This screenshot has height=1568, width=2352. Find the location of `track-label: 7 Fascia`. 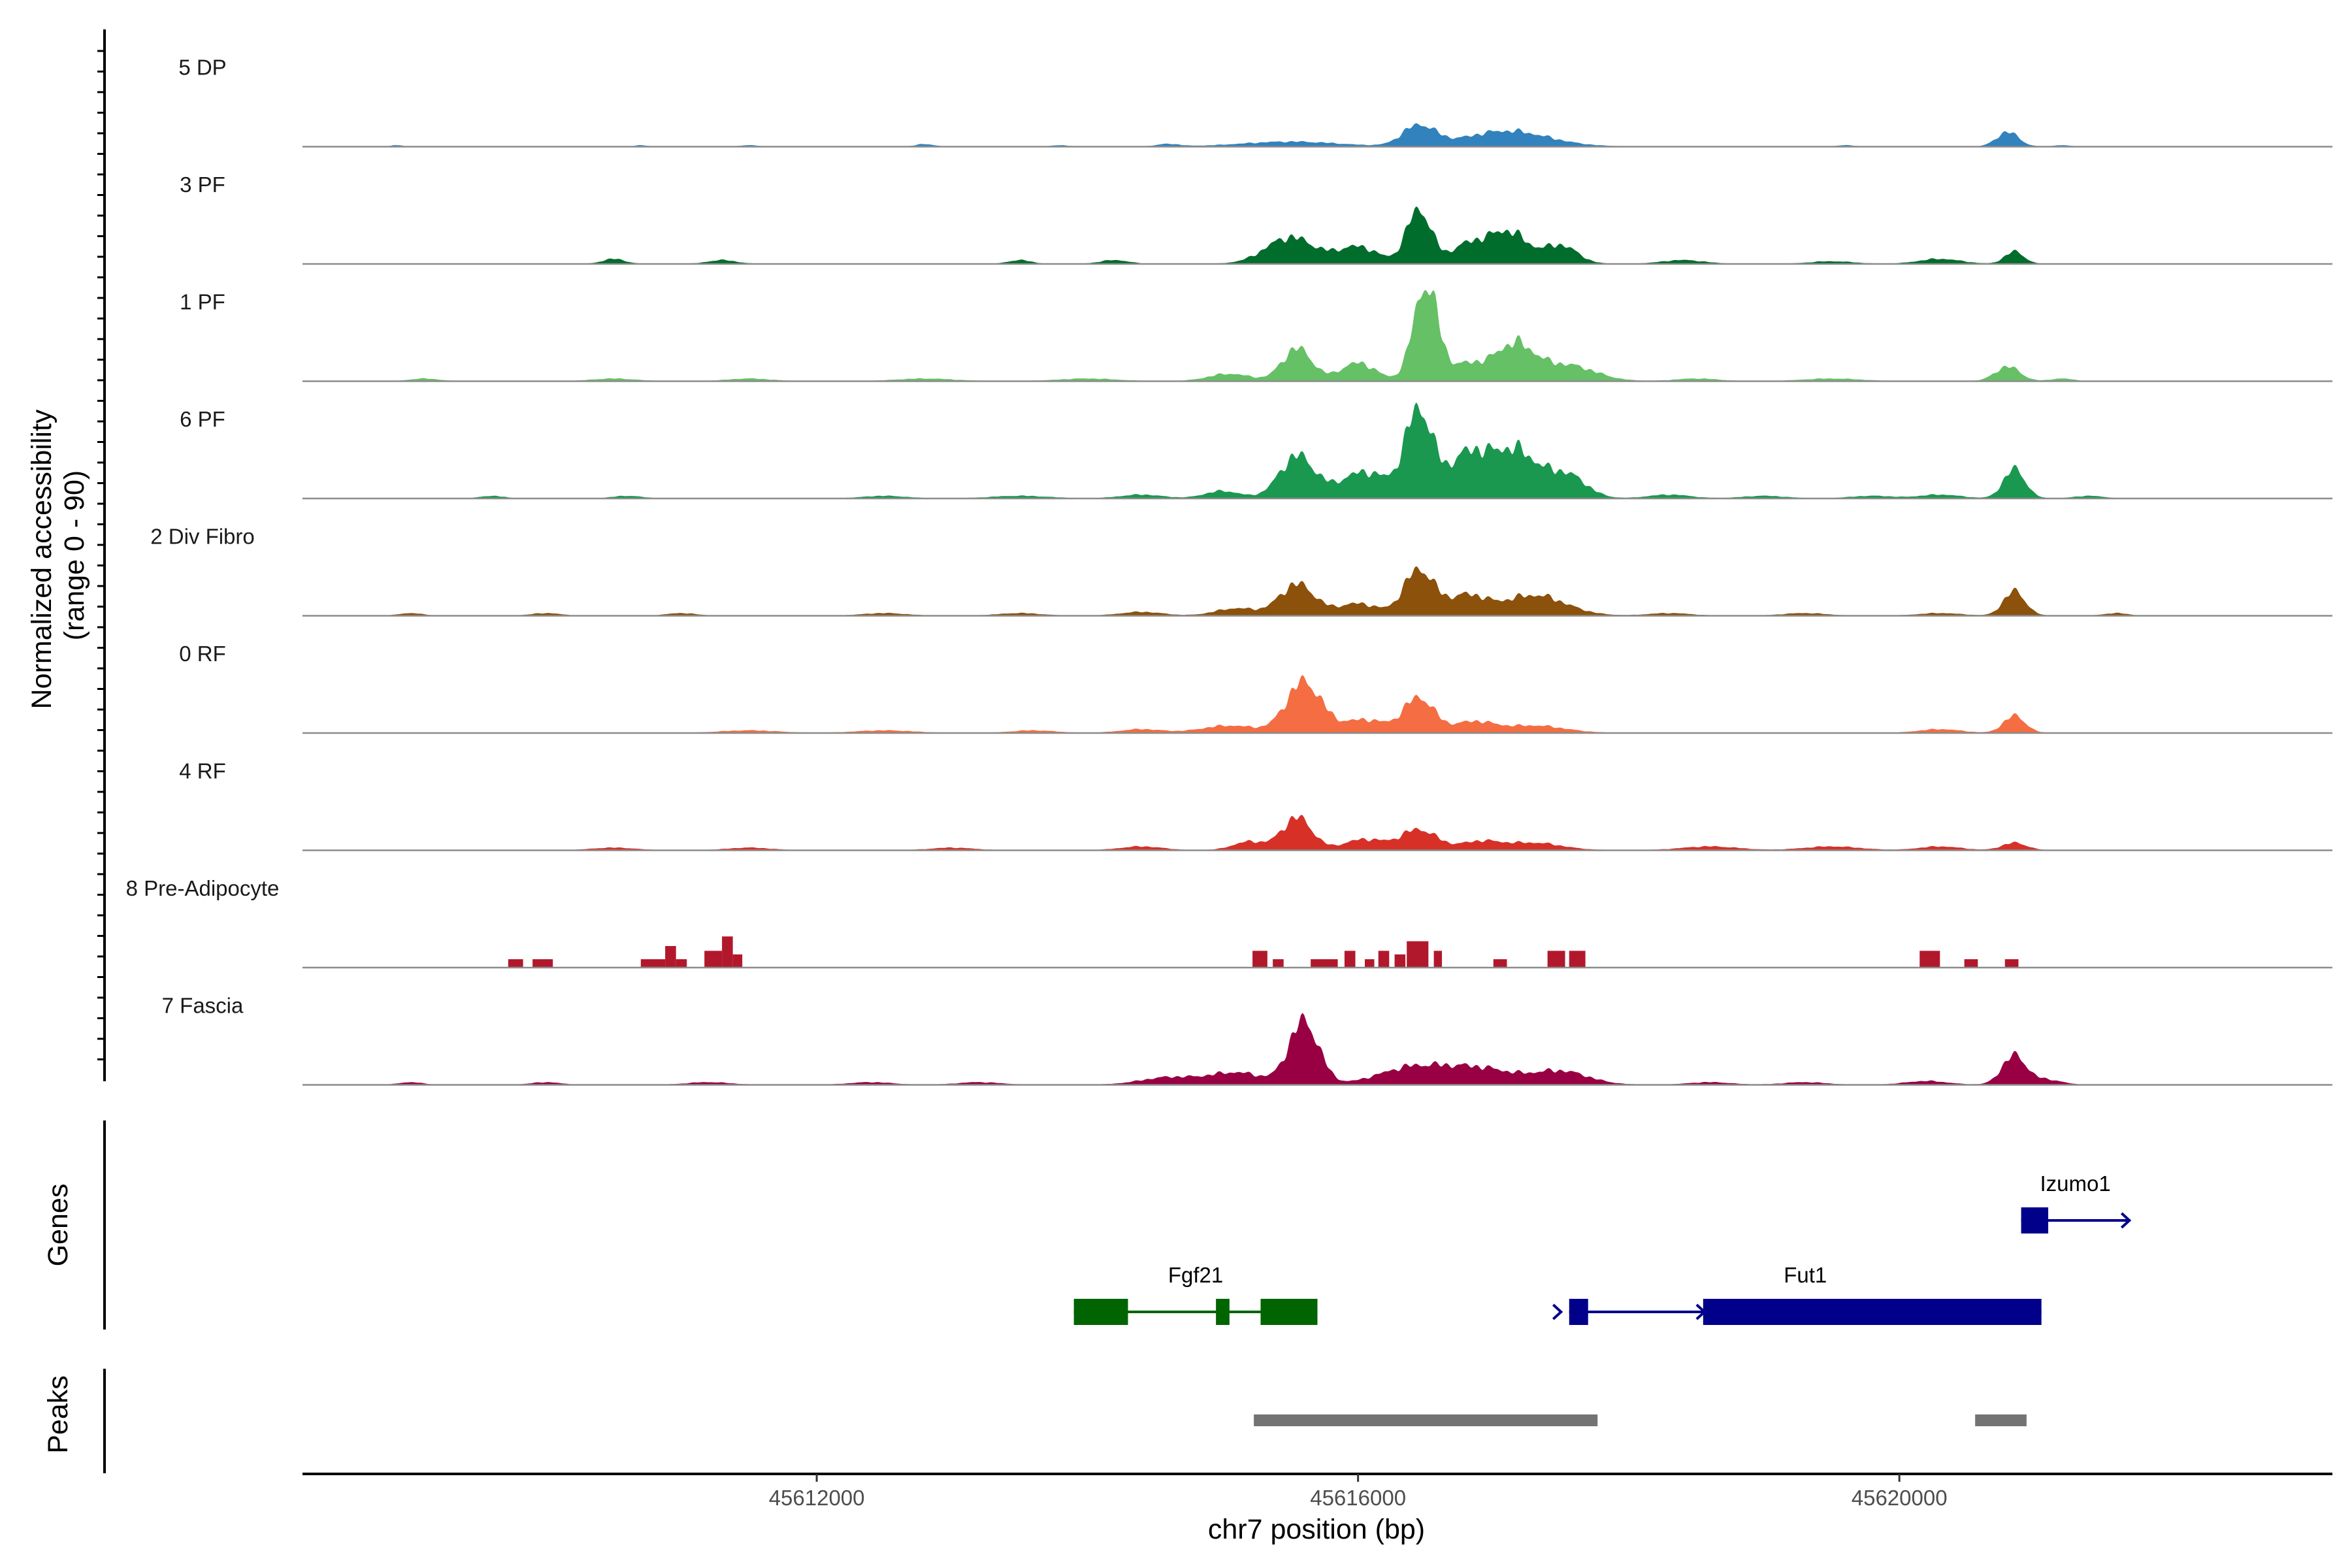

track-label: 7 Fascia is located at coordinates (203, 1006).